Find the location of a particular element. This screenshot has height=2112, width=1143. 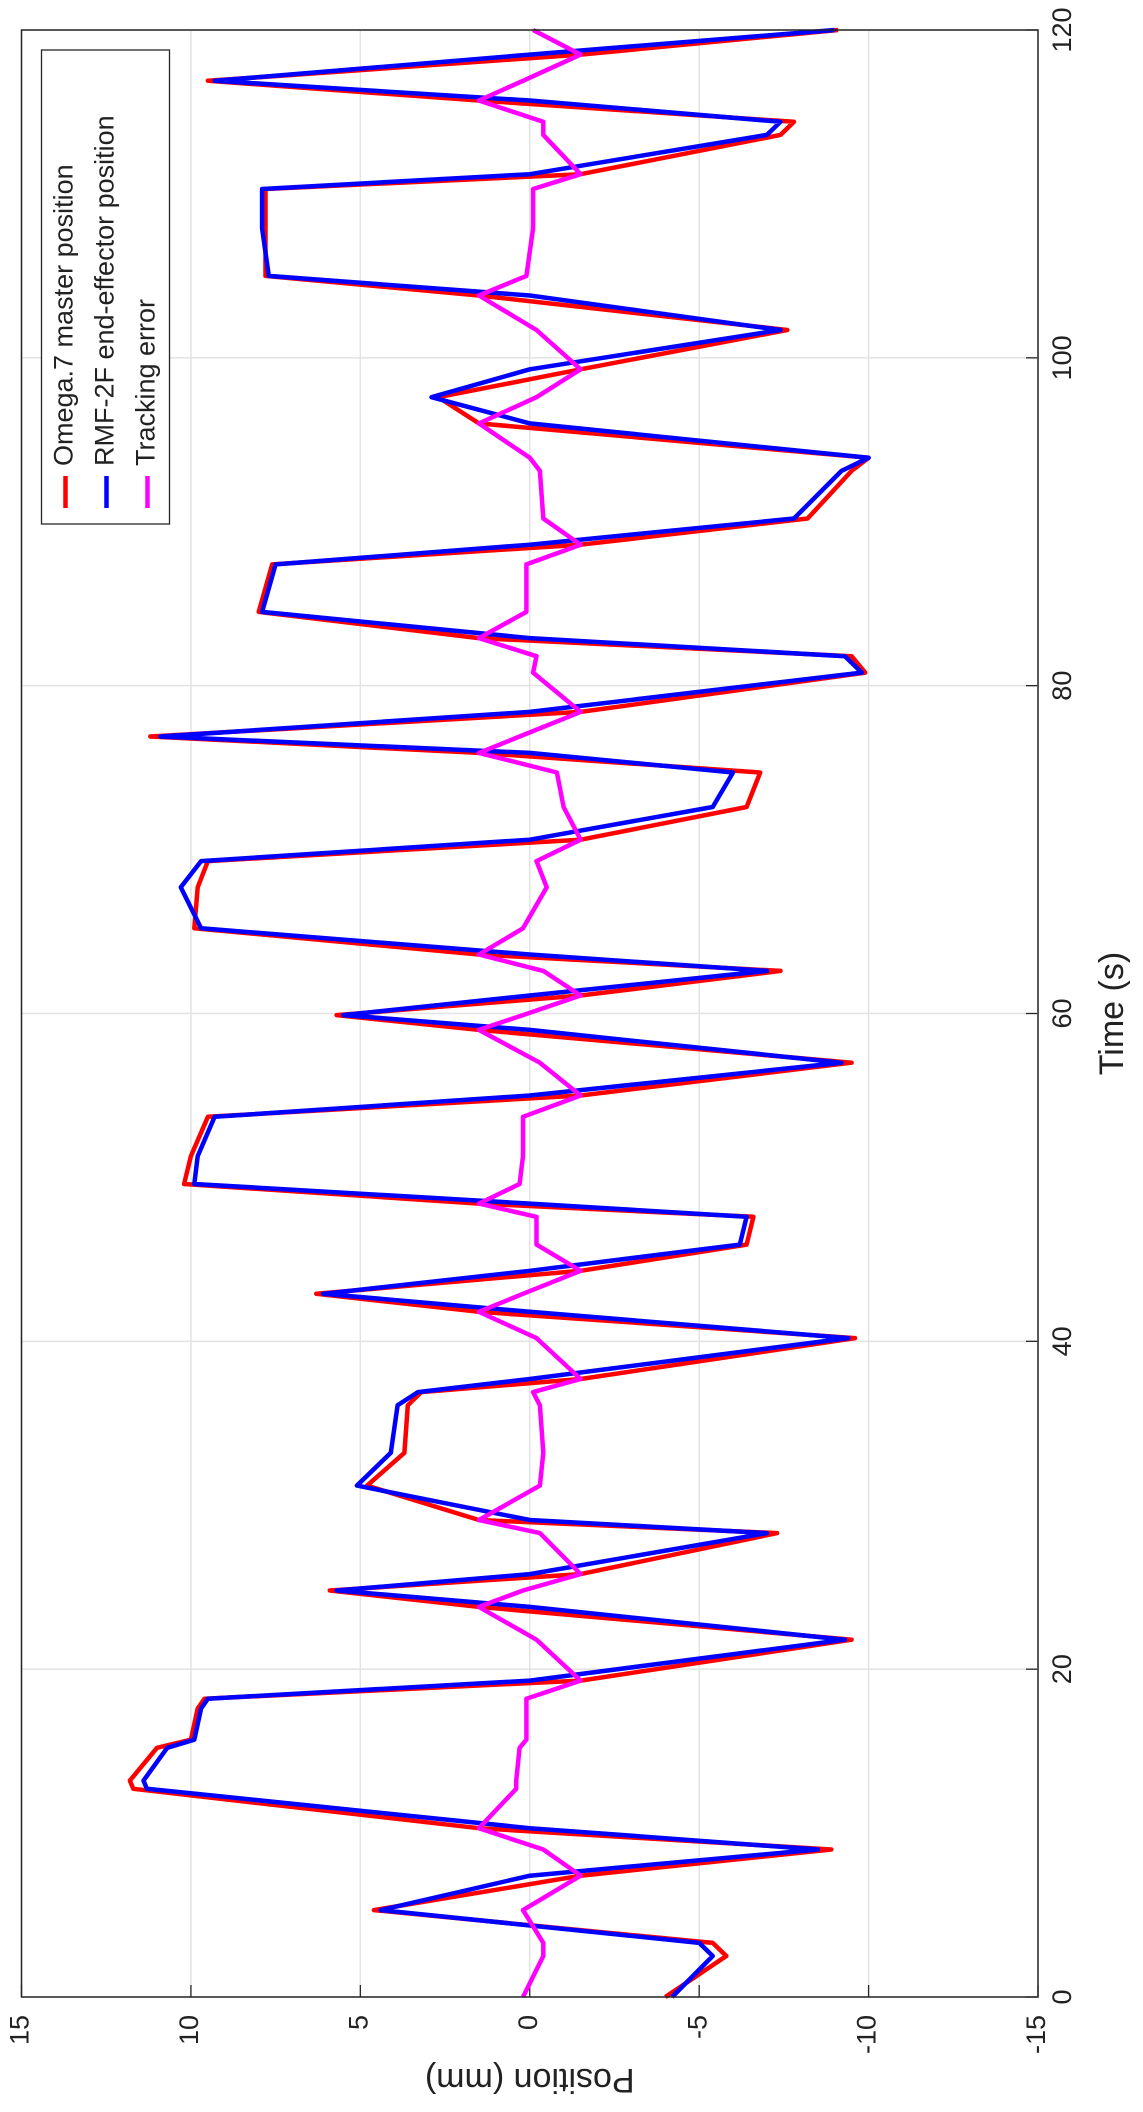

y-tick-label: -15 is located at coordinates (1036, 2034).